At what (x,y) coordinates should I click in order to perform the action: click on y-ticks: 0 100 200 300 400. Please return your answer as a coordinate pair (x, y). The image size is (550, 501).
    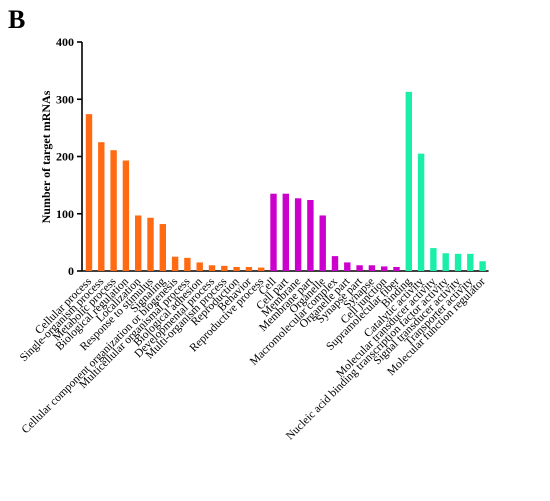
    Looking at the image, I should click on (69, 156).